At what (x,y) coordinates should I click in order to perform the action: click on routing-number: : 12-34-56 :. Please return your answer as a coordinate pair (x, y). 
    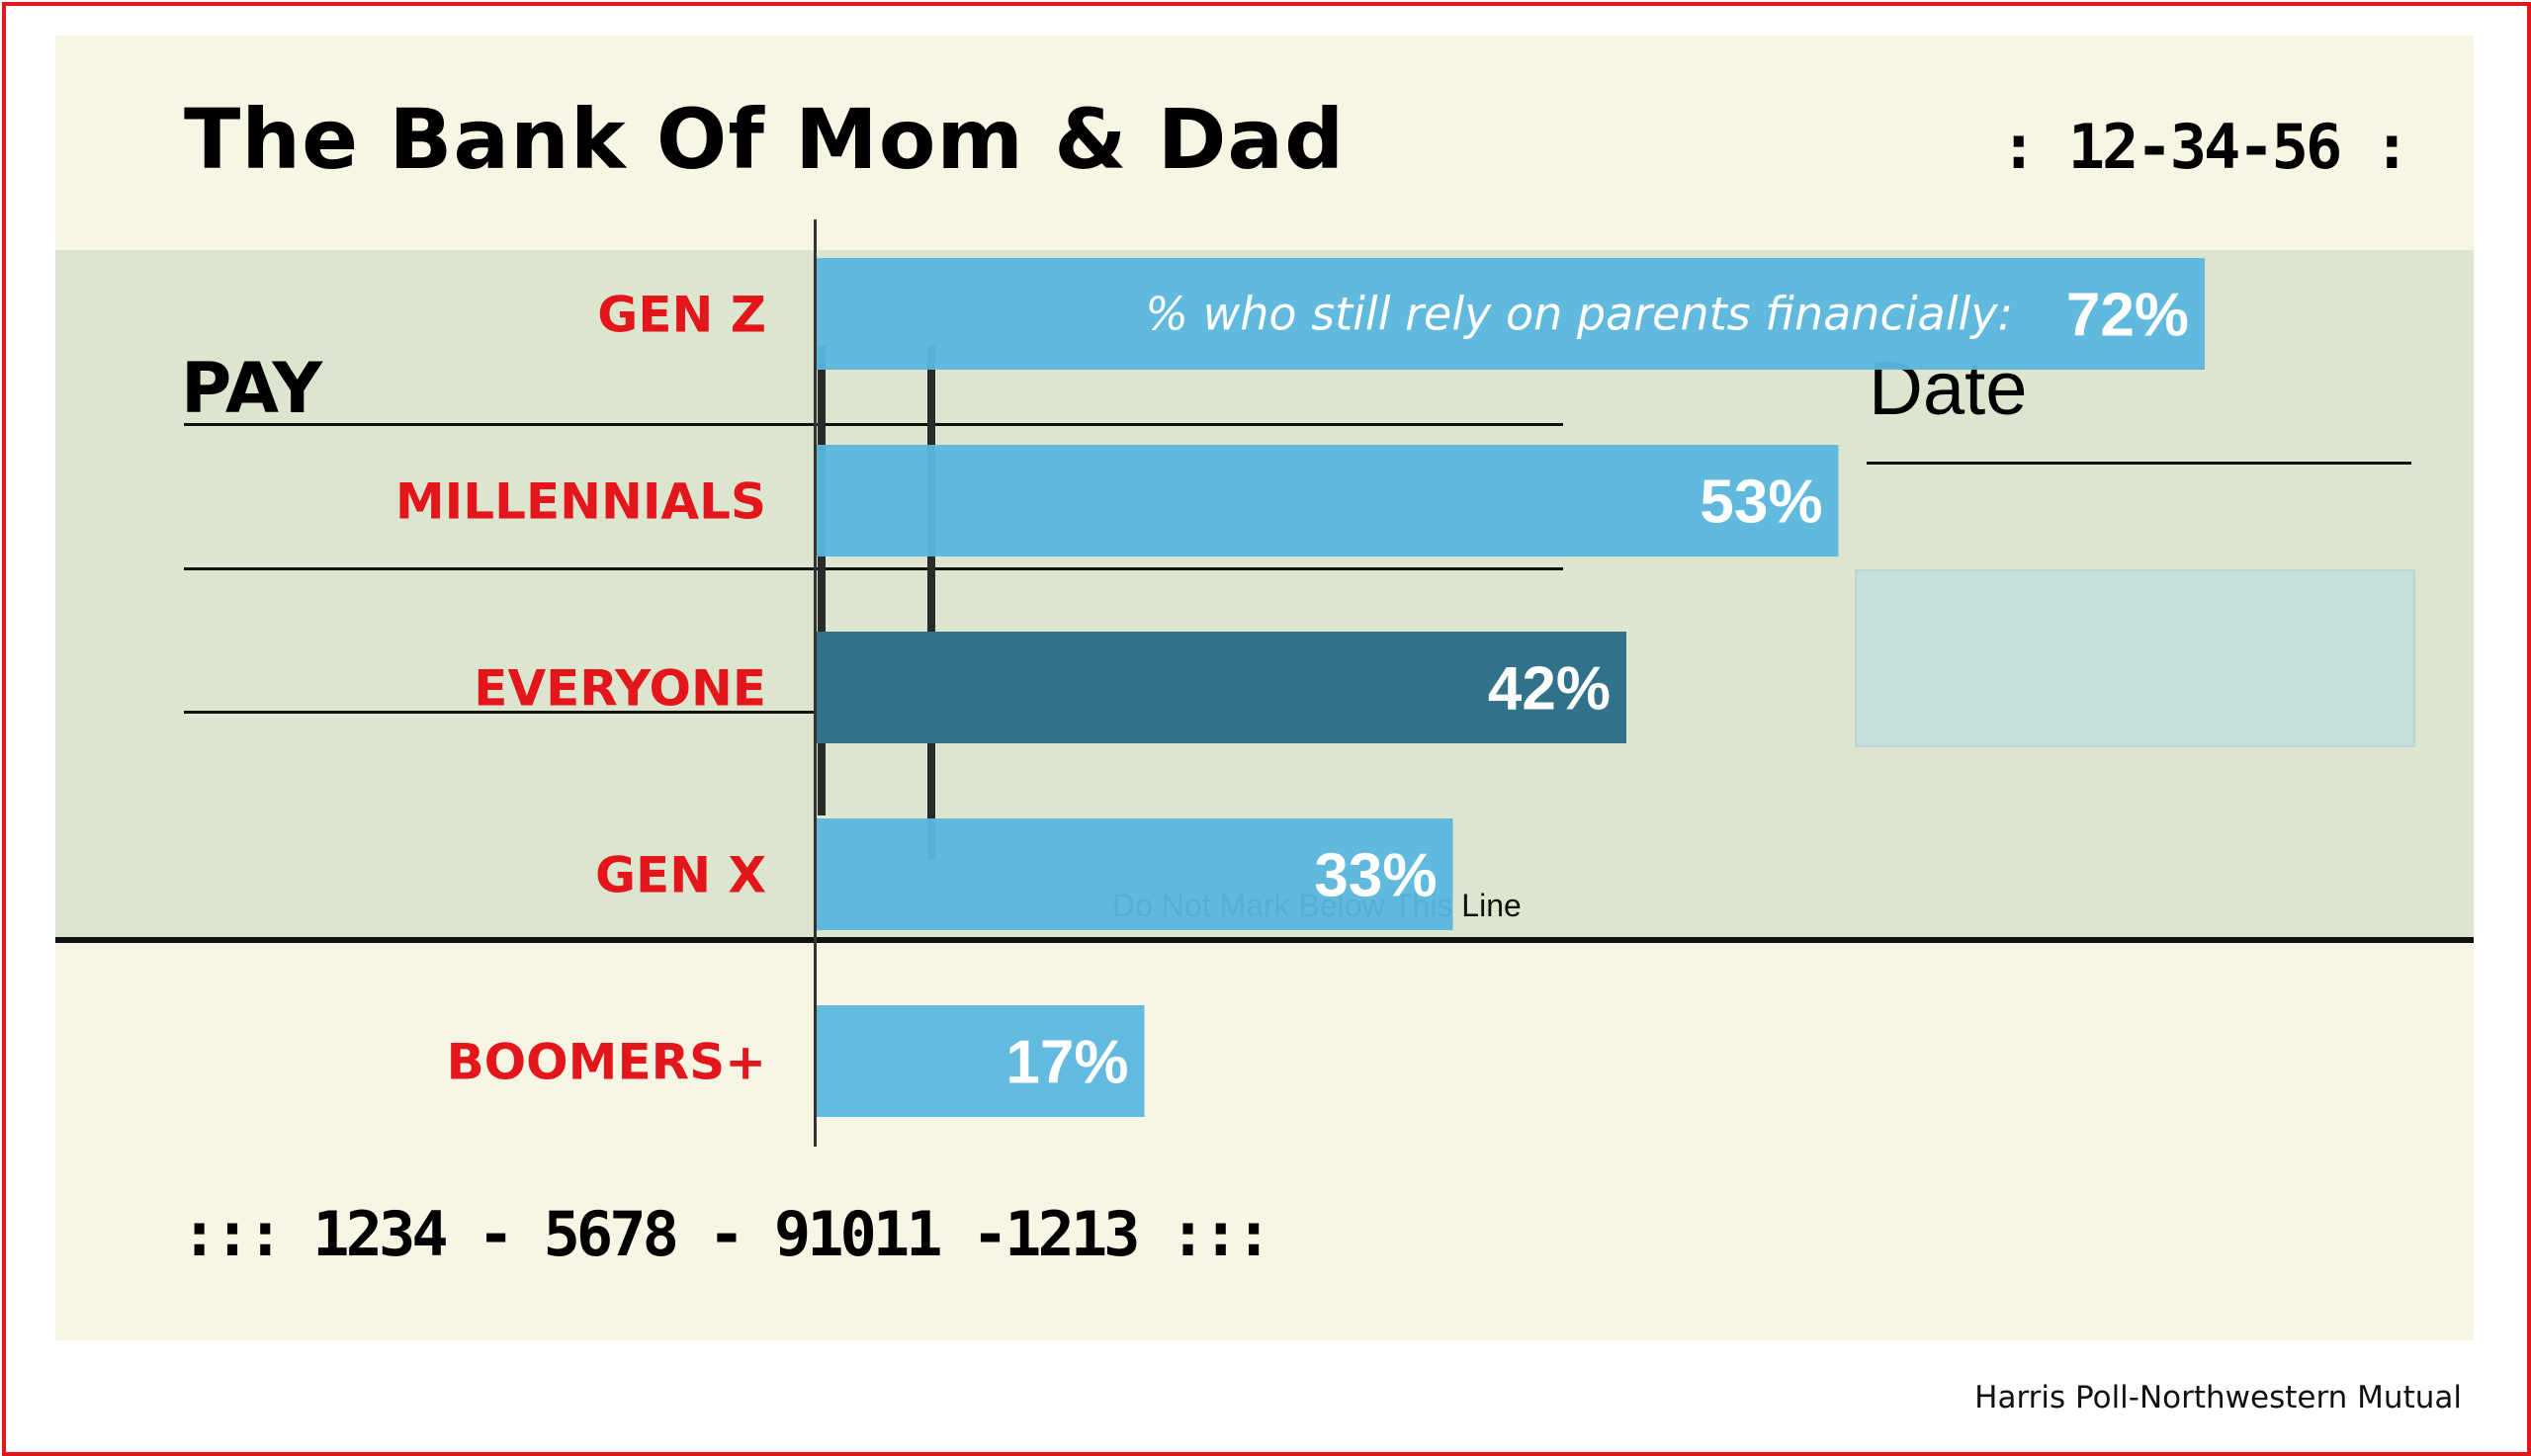
    Looking at the image, I should click on (2205, 147).